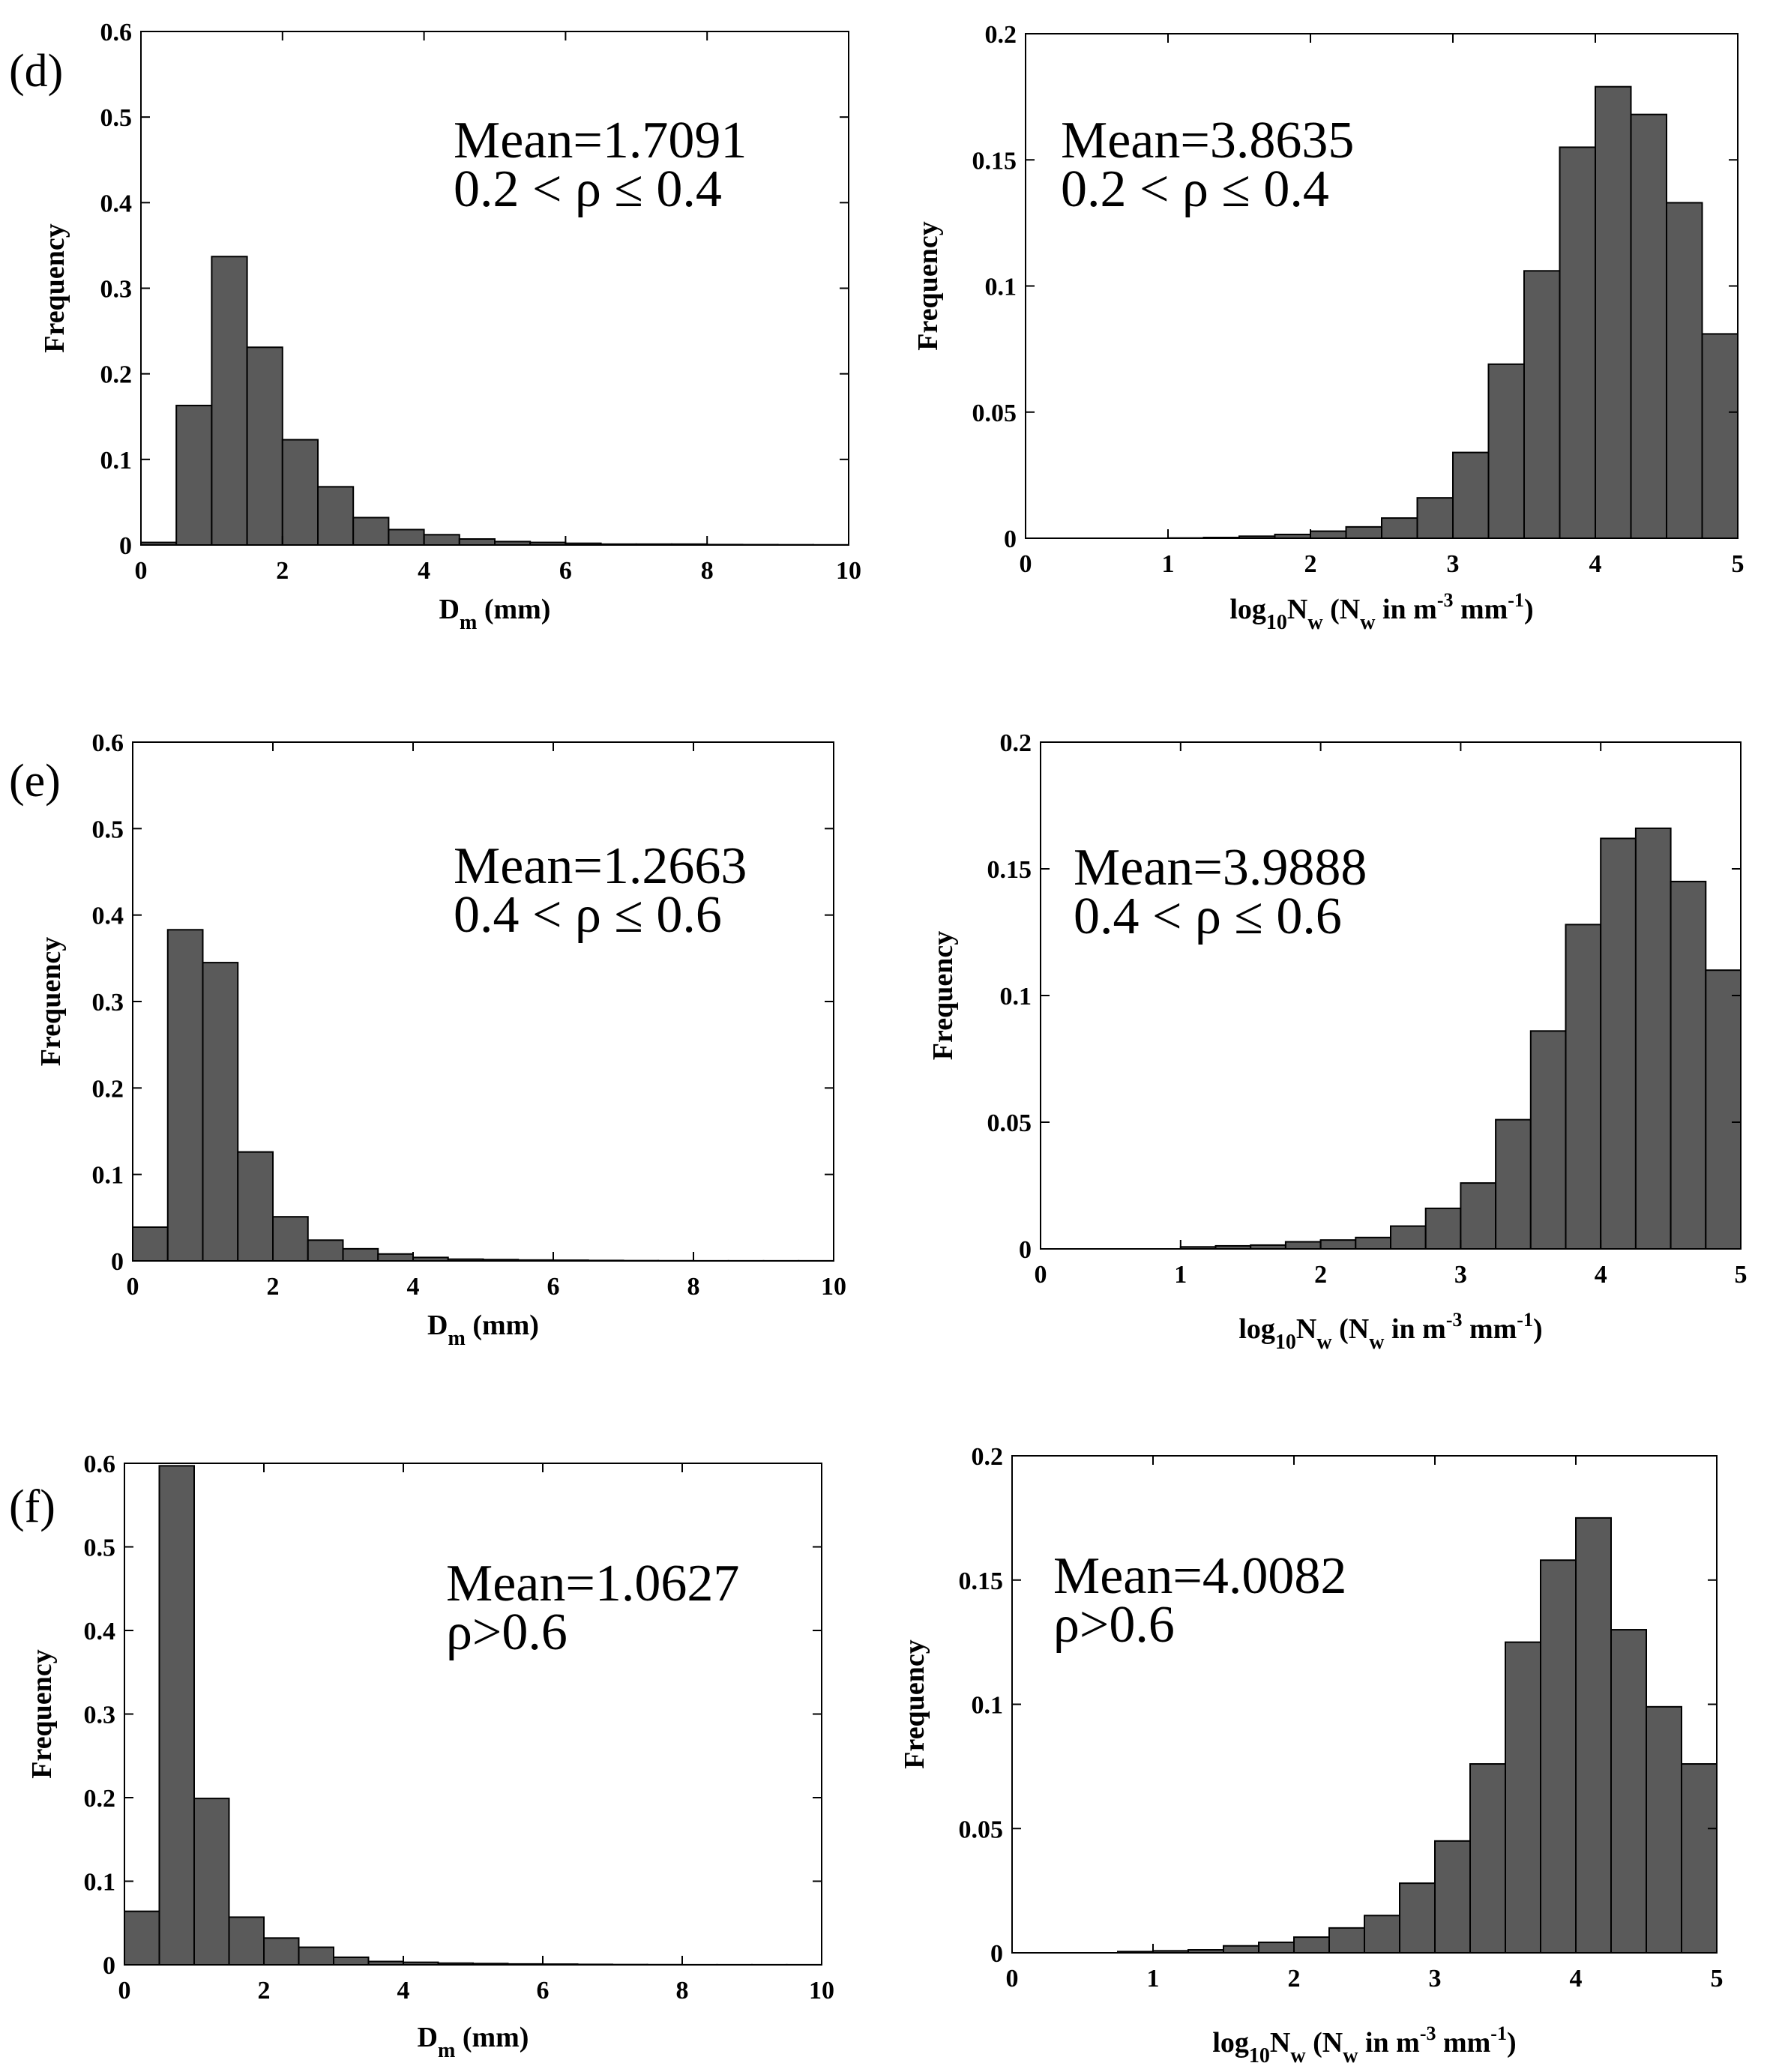  I want to click on y-tick-label: 0.5, so click(108, 830).